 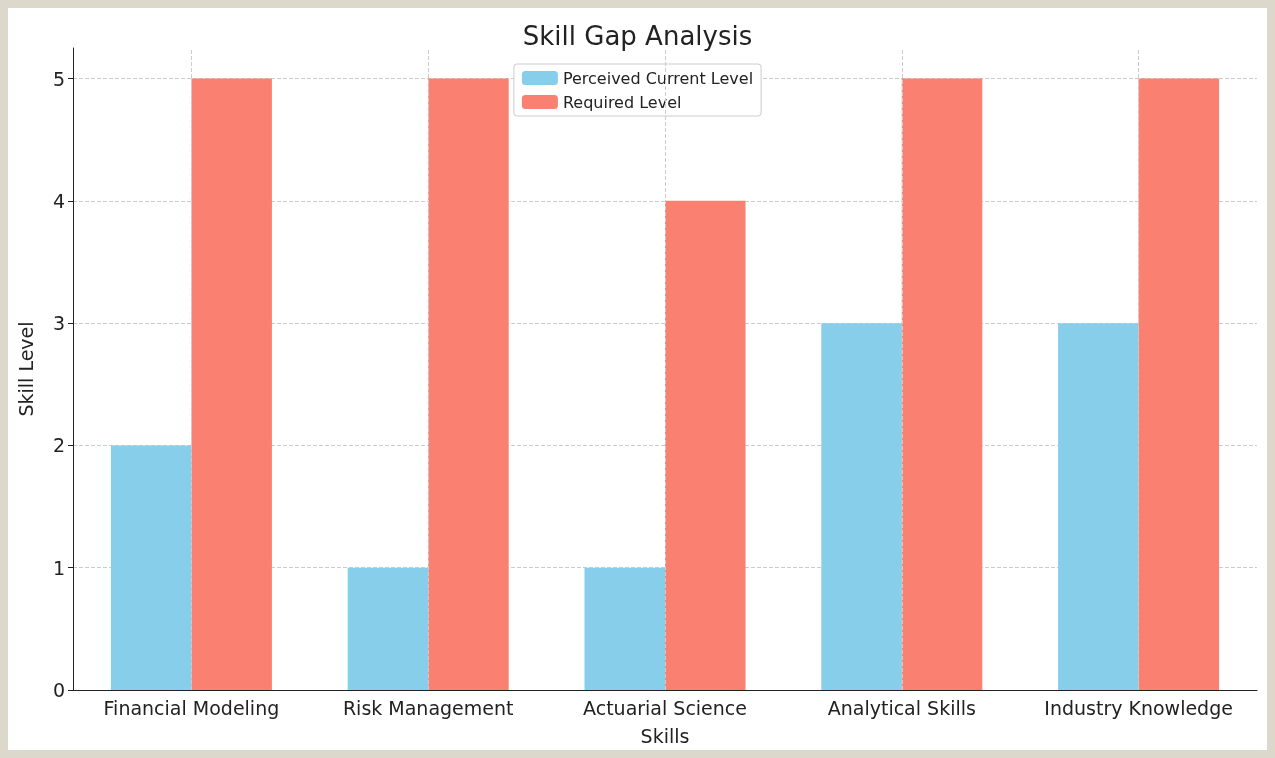 What do you see at coordinates (622, 102) in the screenshot?
I see `legend-label: Required Level` at bounding box center [622, 102].